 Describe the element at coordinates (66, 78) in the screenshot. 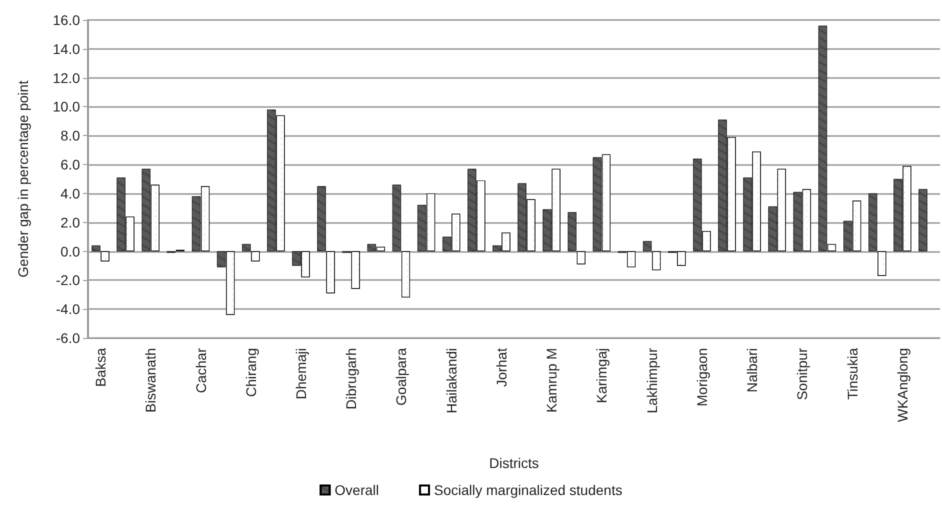

I see `y-tick-label: 12.0` at that location.